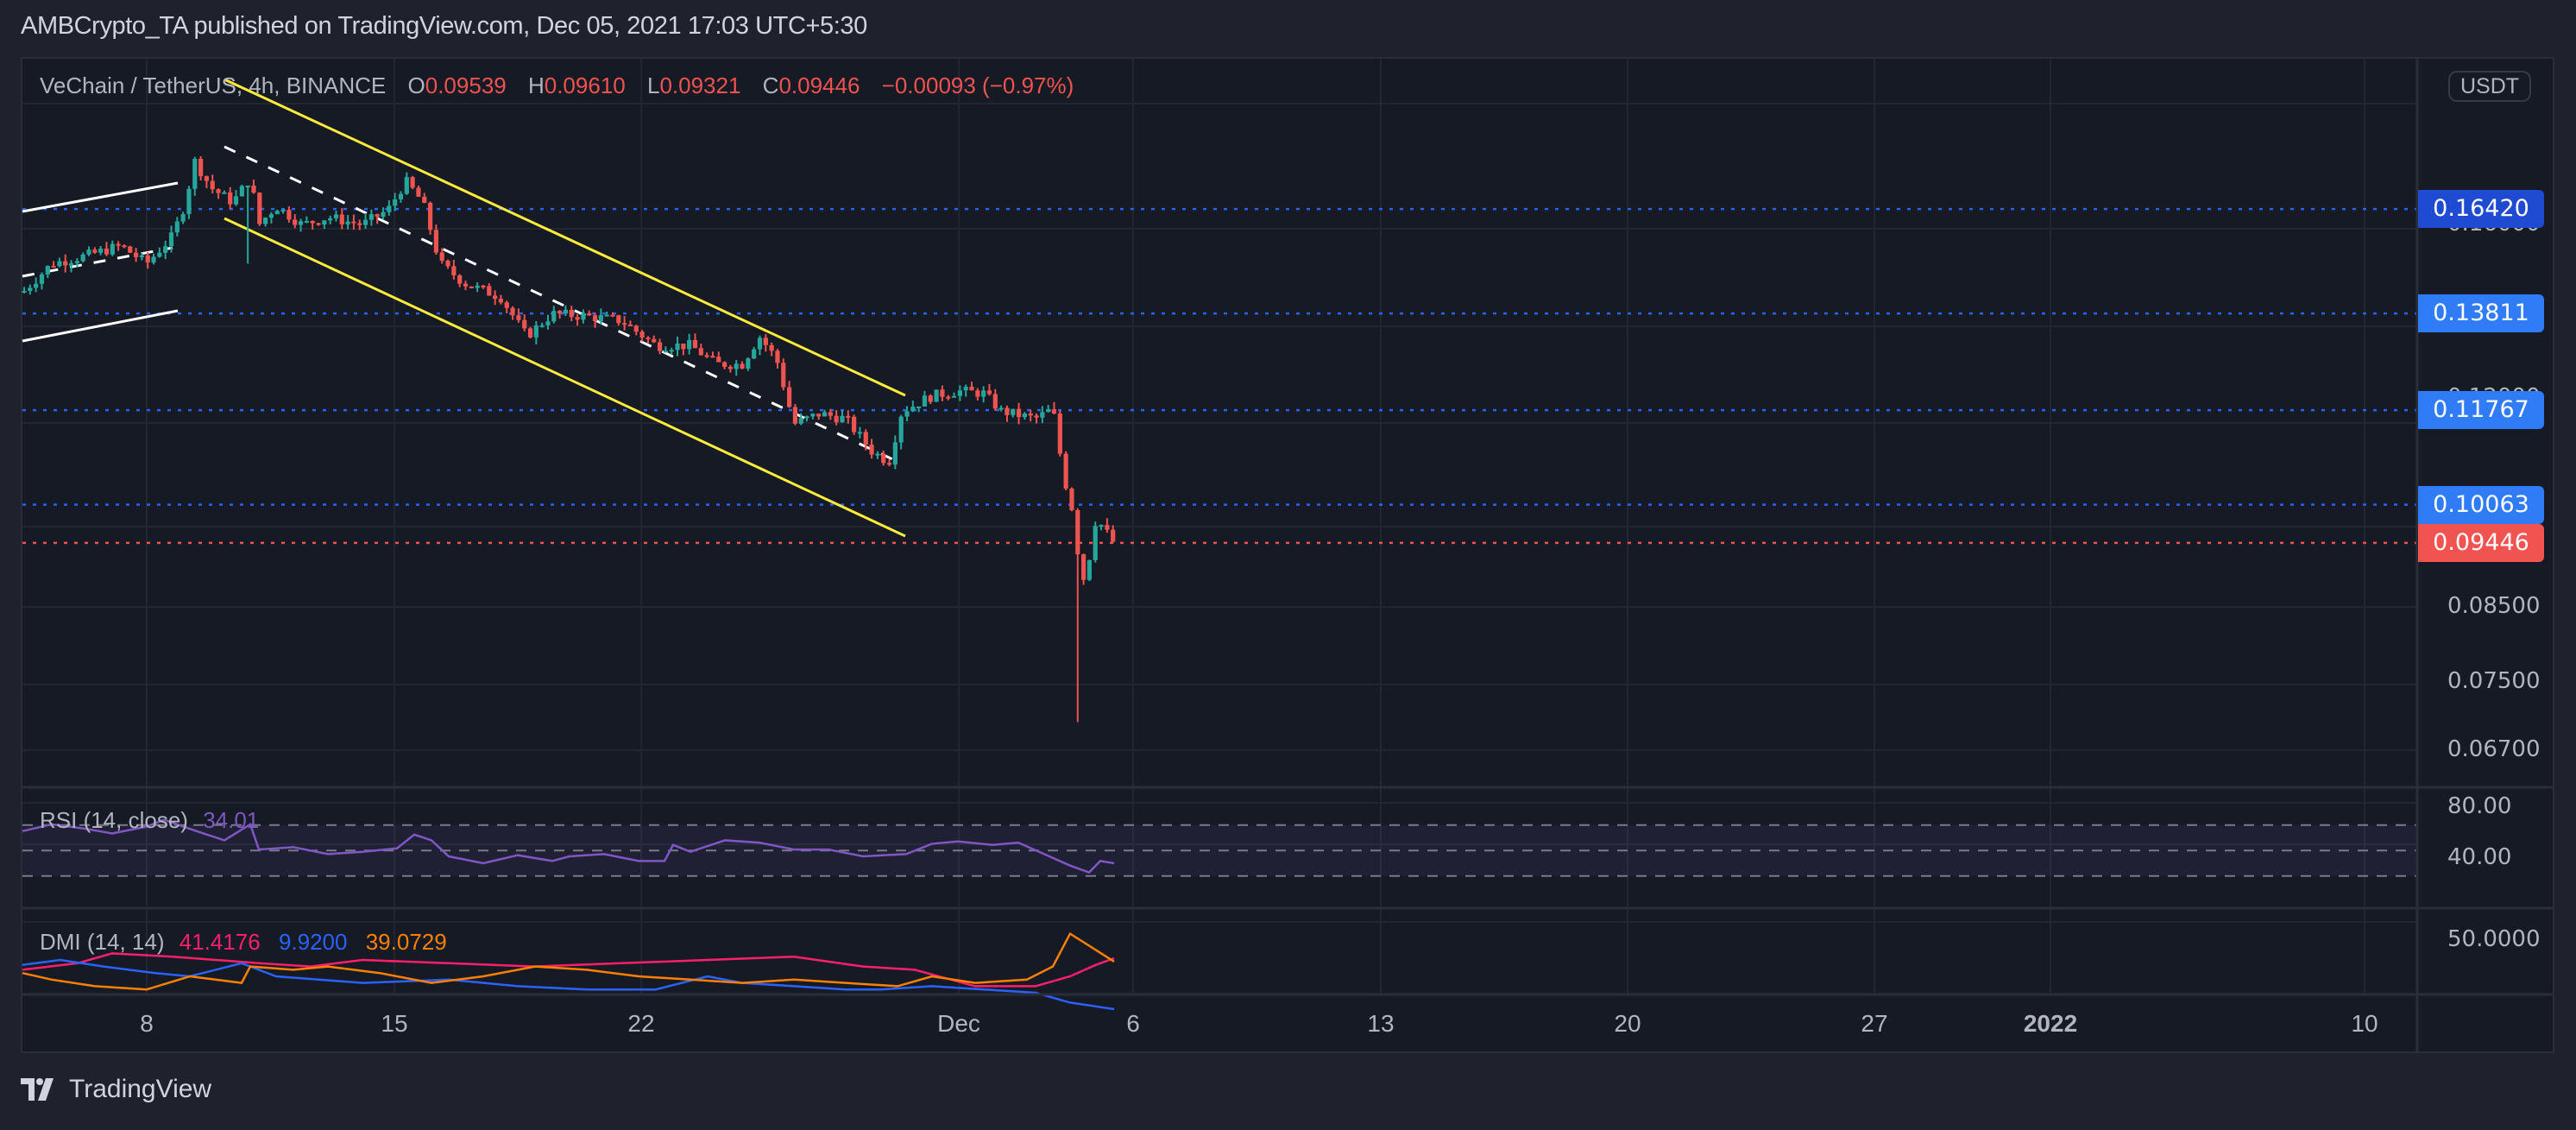  Describe the element at coordinates (2481, 410) in the screenshot. I see `level-price-badge: 0.11767` at that location.